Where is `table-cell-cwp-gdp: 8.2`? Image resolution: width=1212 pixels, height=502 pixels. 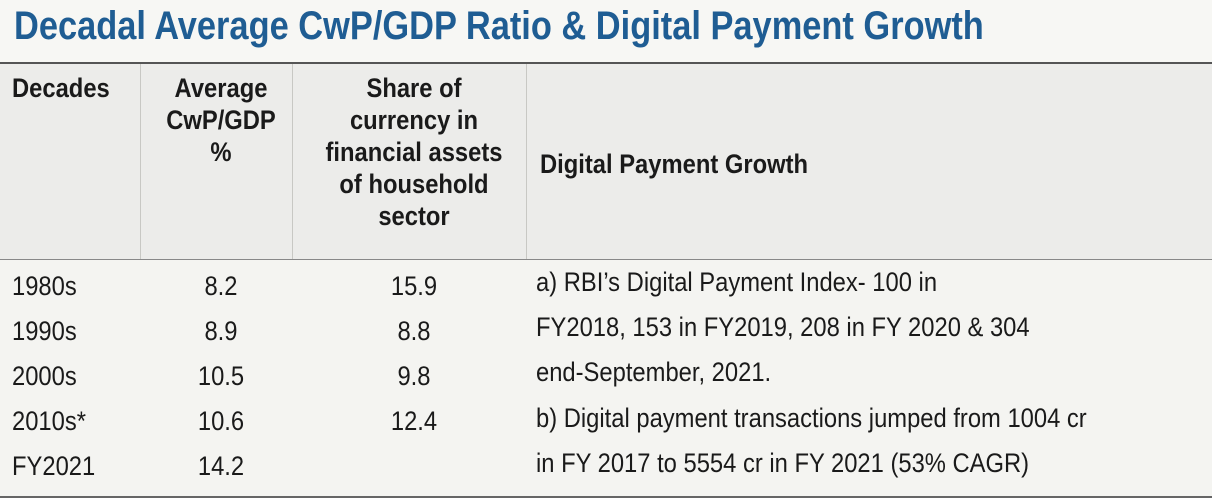
table-cell-cwp-gdp: 8.2 is located at coordinates (221, 286).